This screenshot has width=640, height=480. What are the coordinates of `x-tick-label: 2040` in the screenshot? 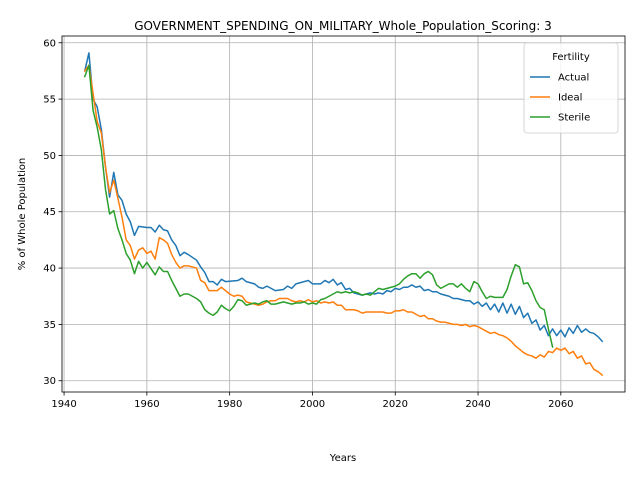 It's located at (477, 404).